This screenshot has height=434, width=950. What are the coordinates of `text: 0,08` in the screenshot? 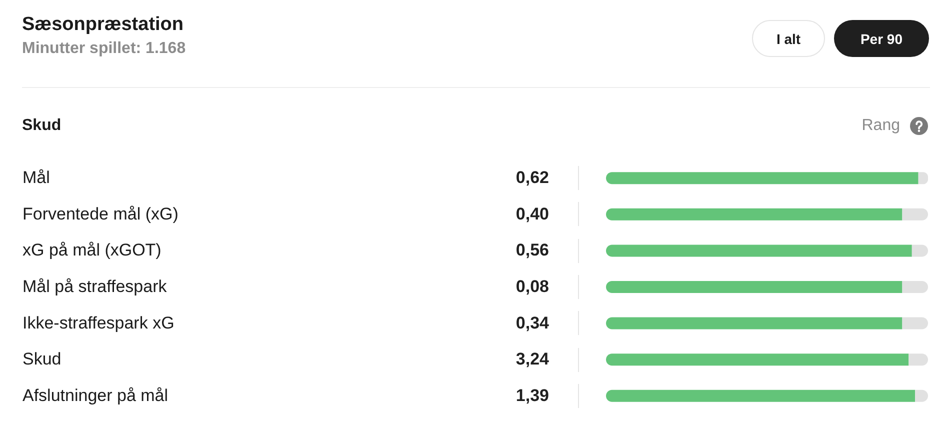 It's located at (532, 286).